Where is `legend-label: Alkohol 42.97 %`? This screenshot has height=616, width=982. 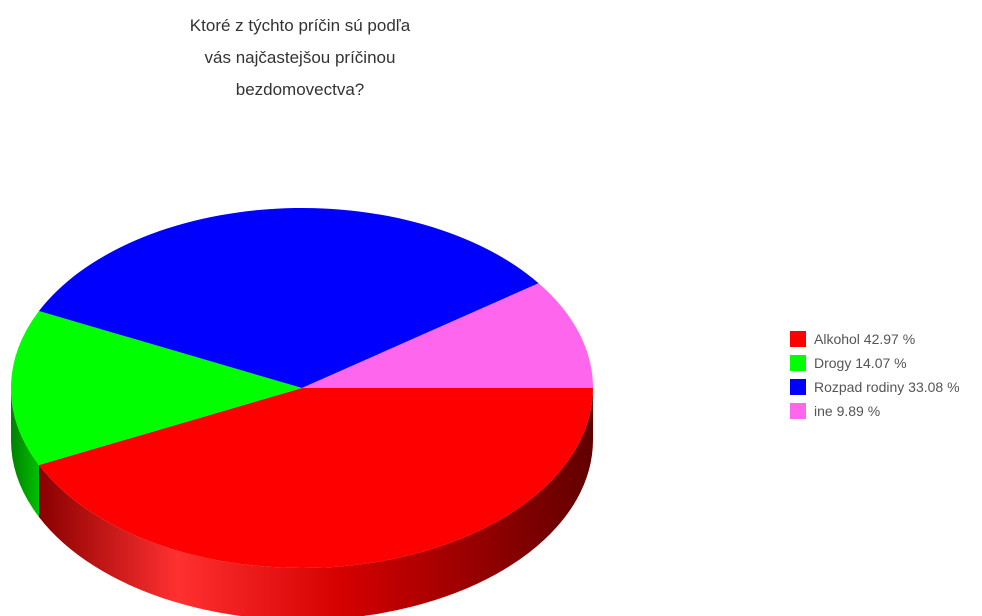 legend-label: Alkohol 42.97 % is located at coordinates (865, 339).